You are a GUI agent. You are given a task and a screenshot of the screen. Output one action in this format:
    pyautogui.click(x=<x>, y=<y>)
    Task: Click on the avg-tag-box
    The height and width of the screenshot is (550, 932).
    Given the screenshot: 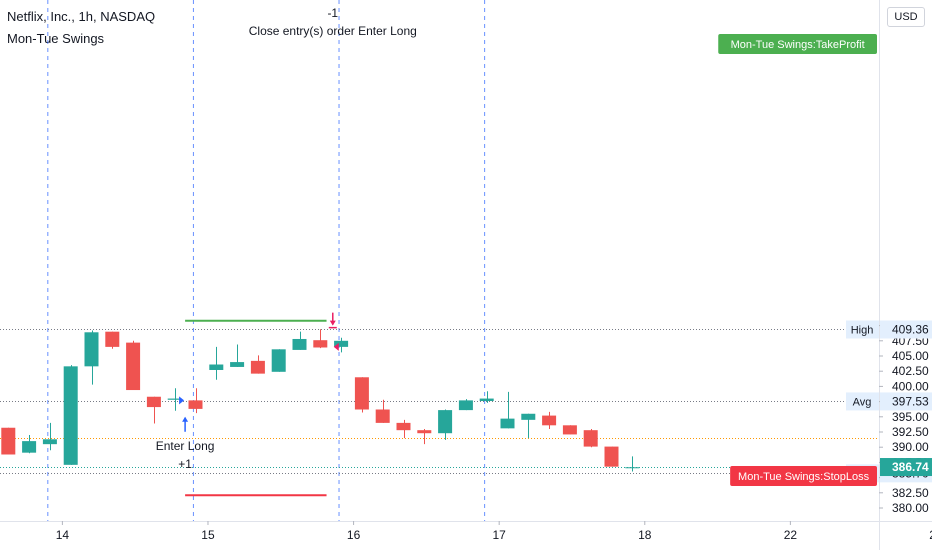 What is the action you would take?
    pyautogui.click(x=862, y=401)
    